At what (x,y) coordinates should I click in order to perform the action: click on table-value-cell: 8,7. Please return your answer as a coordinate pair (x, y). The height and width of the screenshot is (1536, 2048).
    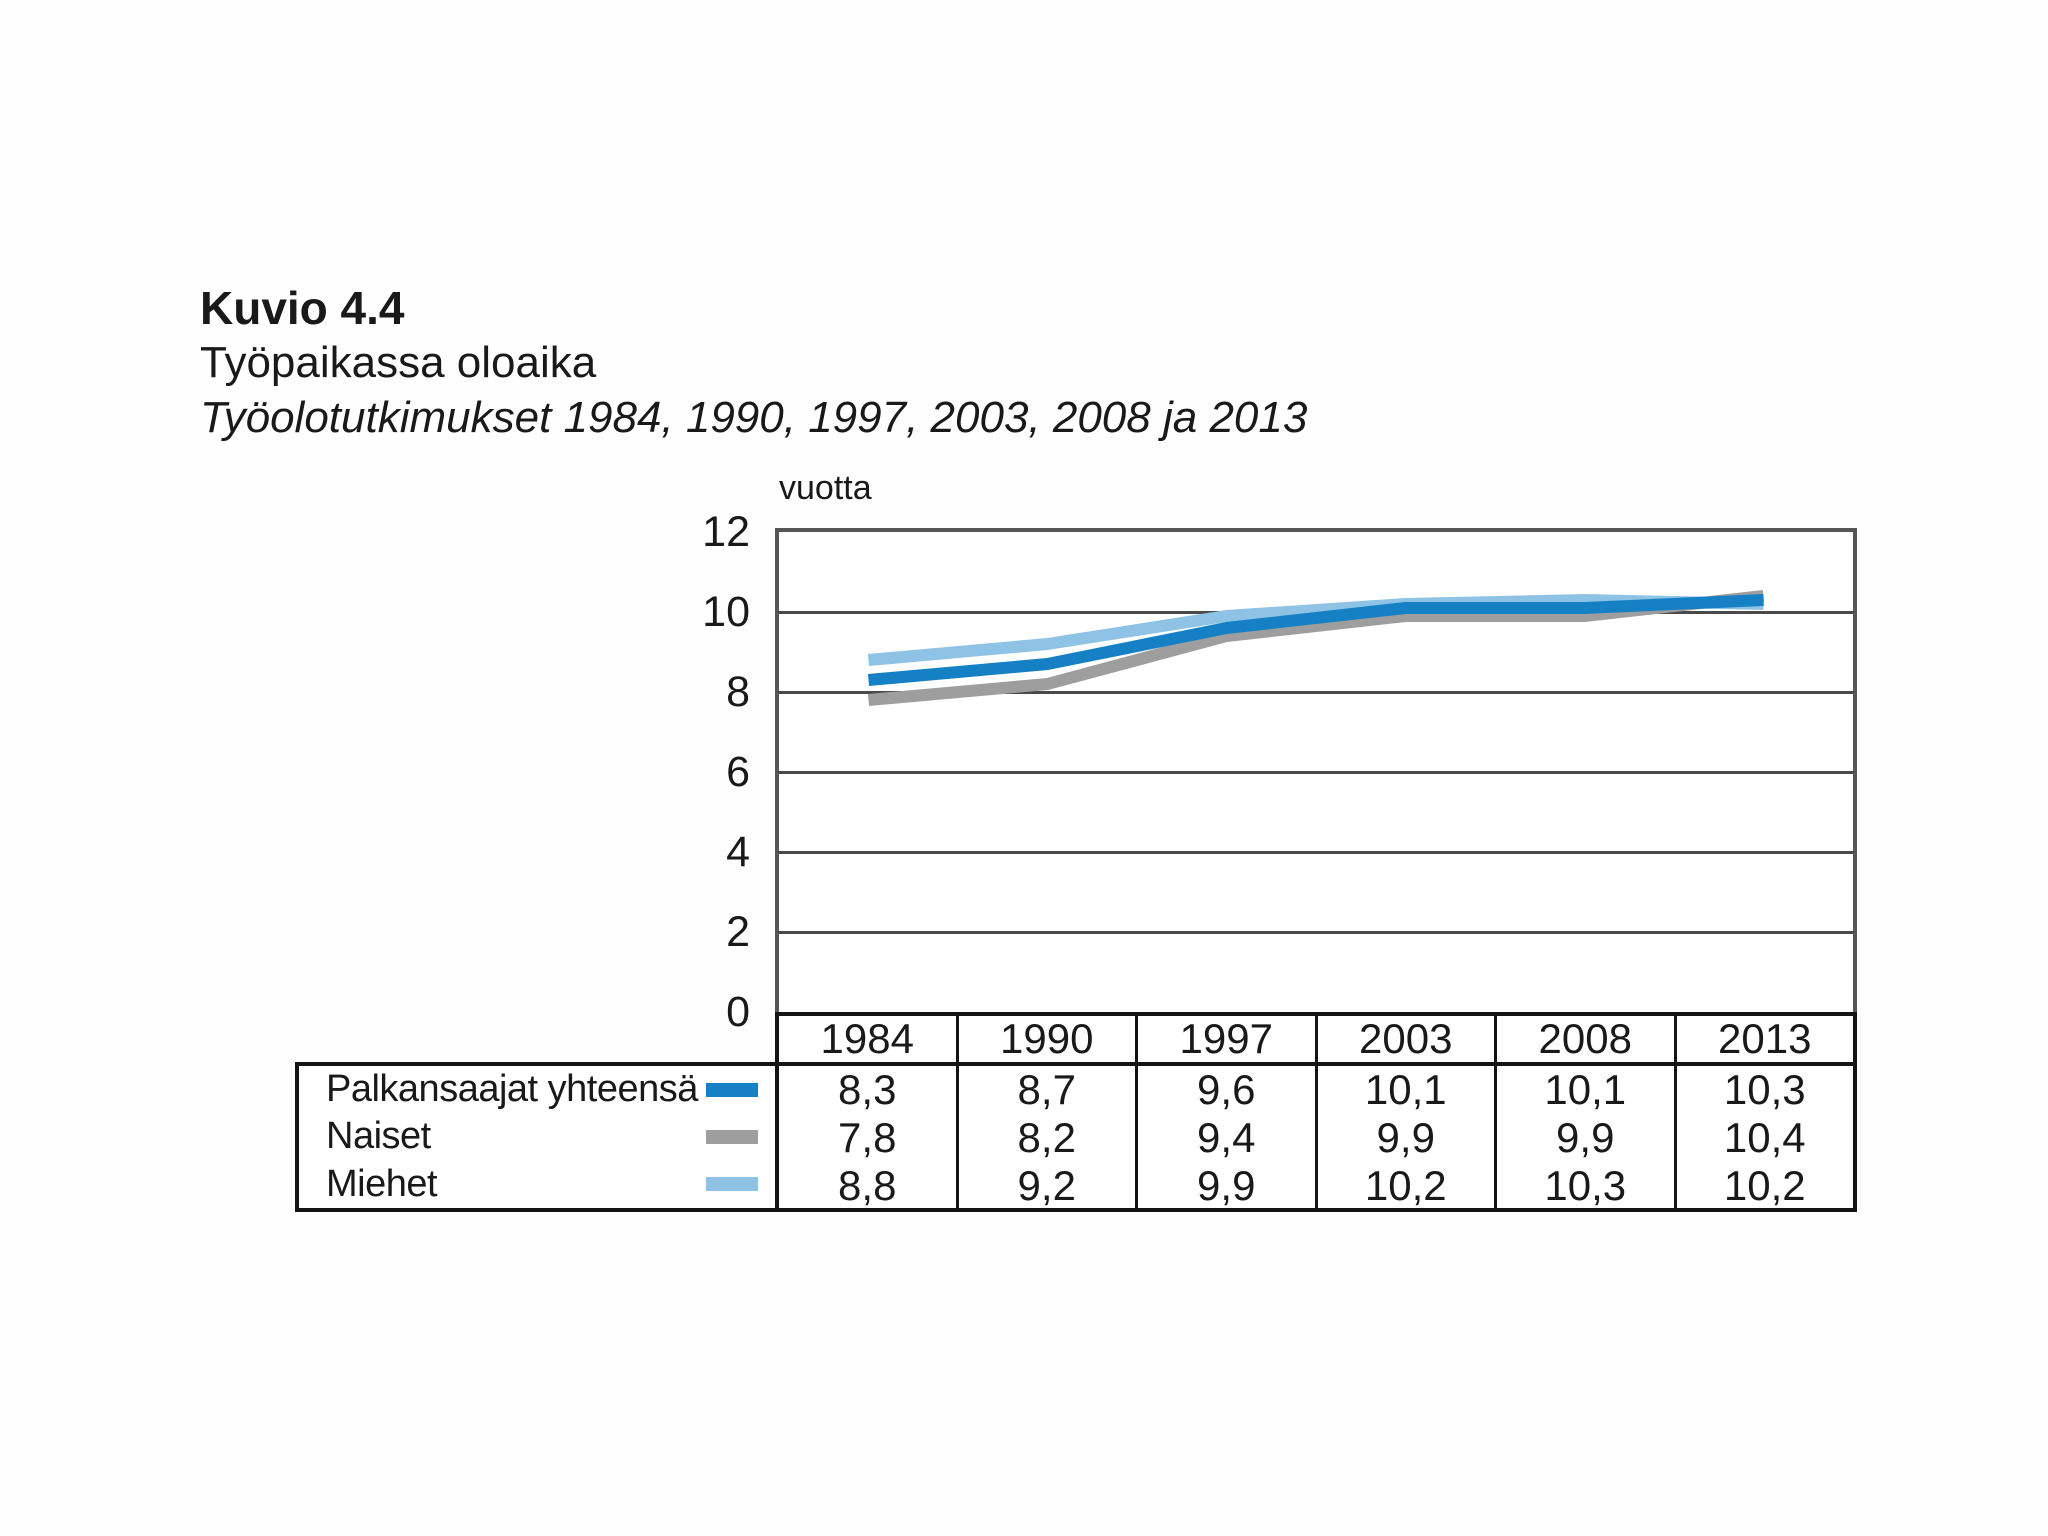
    Looking at the image, I should click on (1046, 1089).